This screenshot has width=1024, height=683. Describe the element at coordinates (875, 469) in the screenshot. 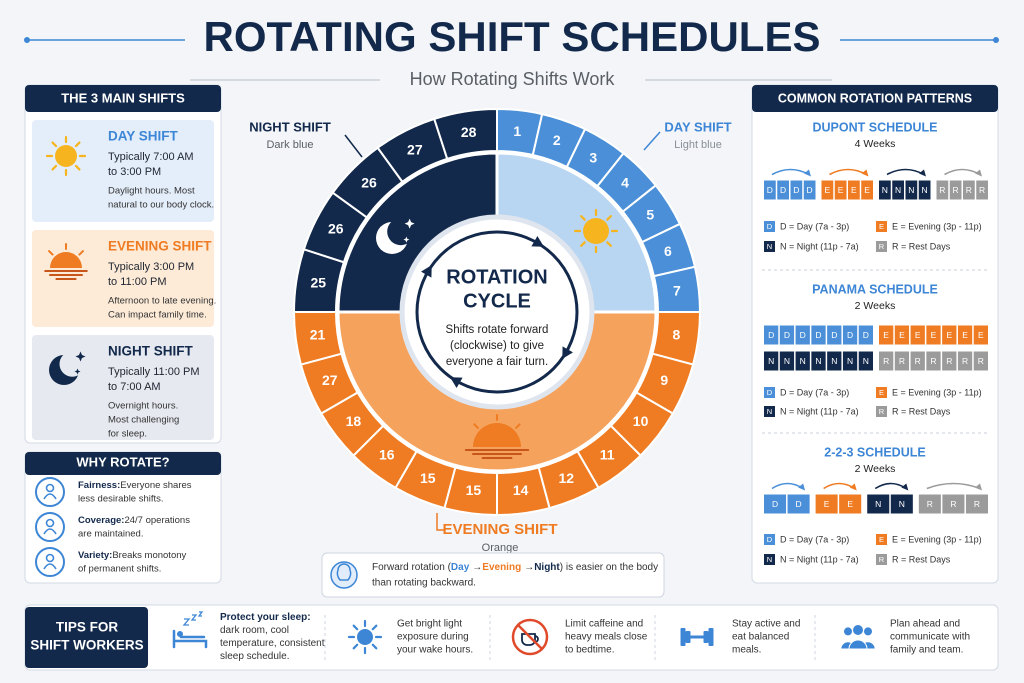

I see `schedule-duration: 2 Weeks` at that location.